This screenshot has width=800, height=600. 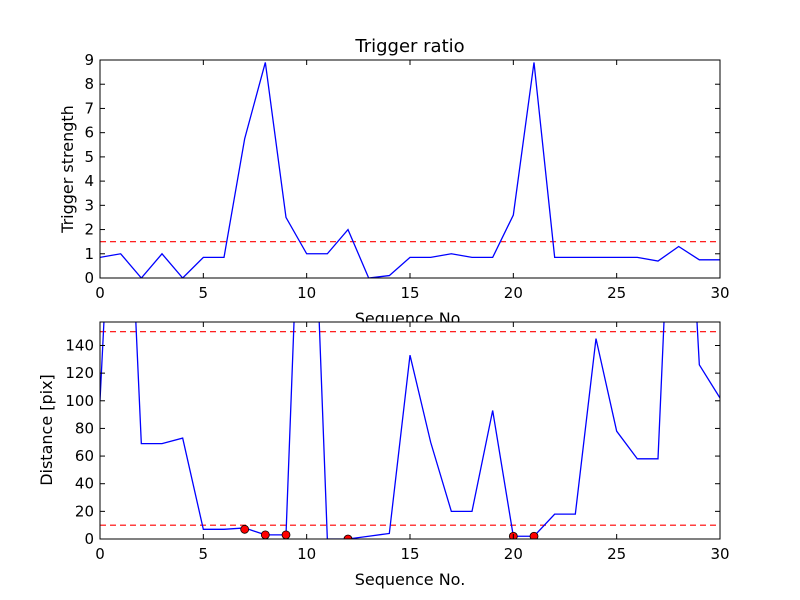 What do you see at coordinates (79, 345) in the screenshot?
I see `y-tick-label: 140` at bounding box center [79, 345].